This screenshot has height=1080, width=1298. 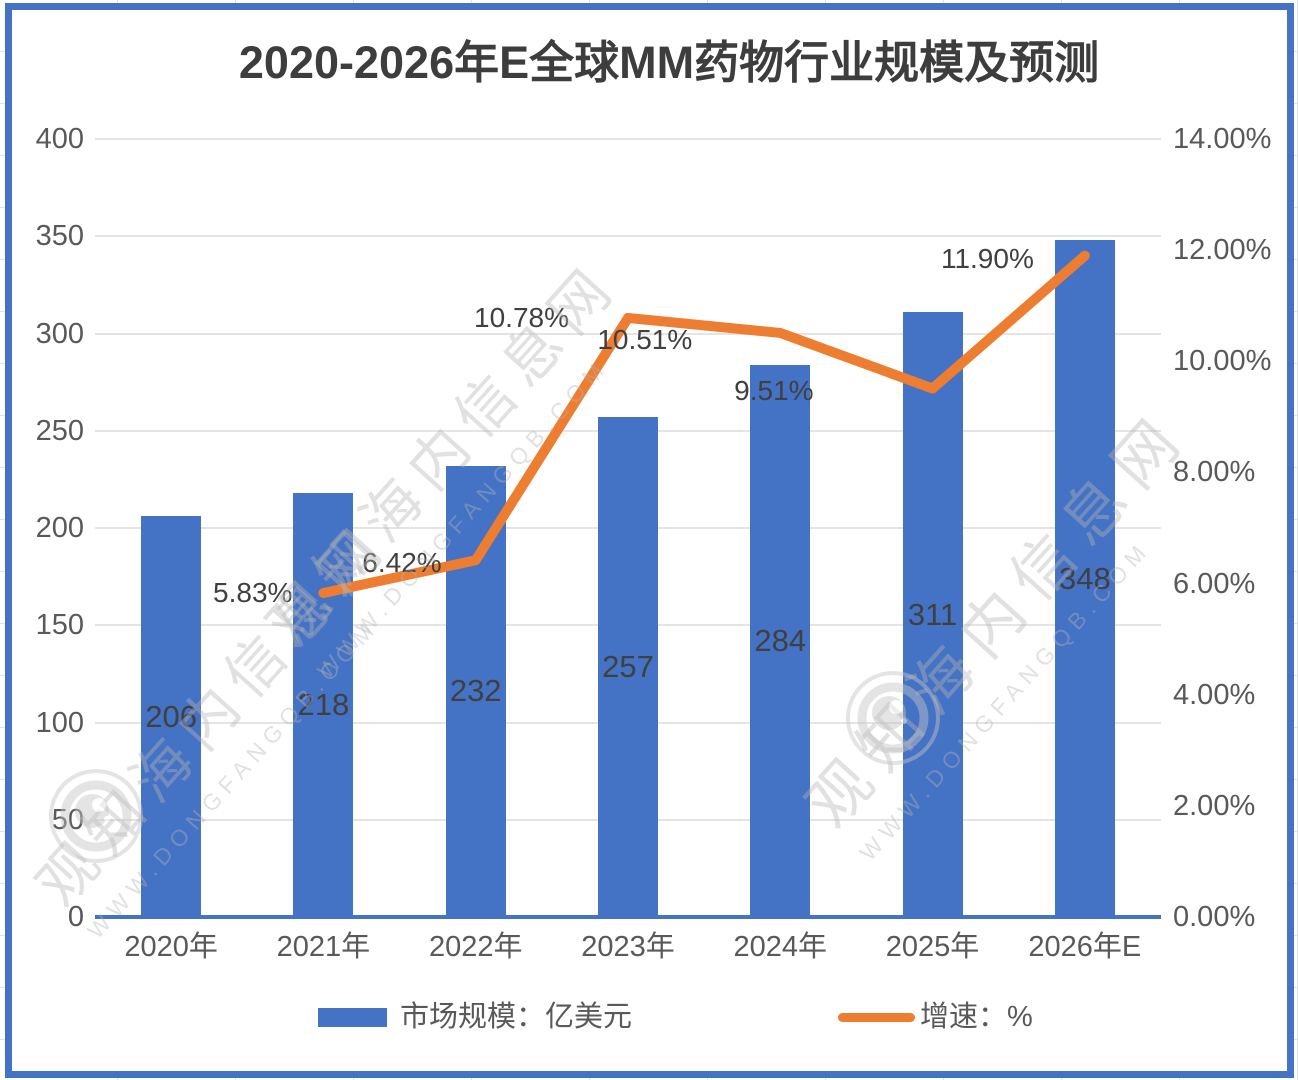 I want to click on legend-label-market-size: 市场规模：亿美元, so click(x=516, y=1017).